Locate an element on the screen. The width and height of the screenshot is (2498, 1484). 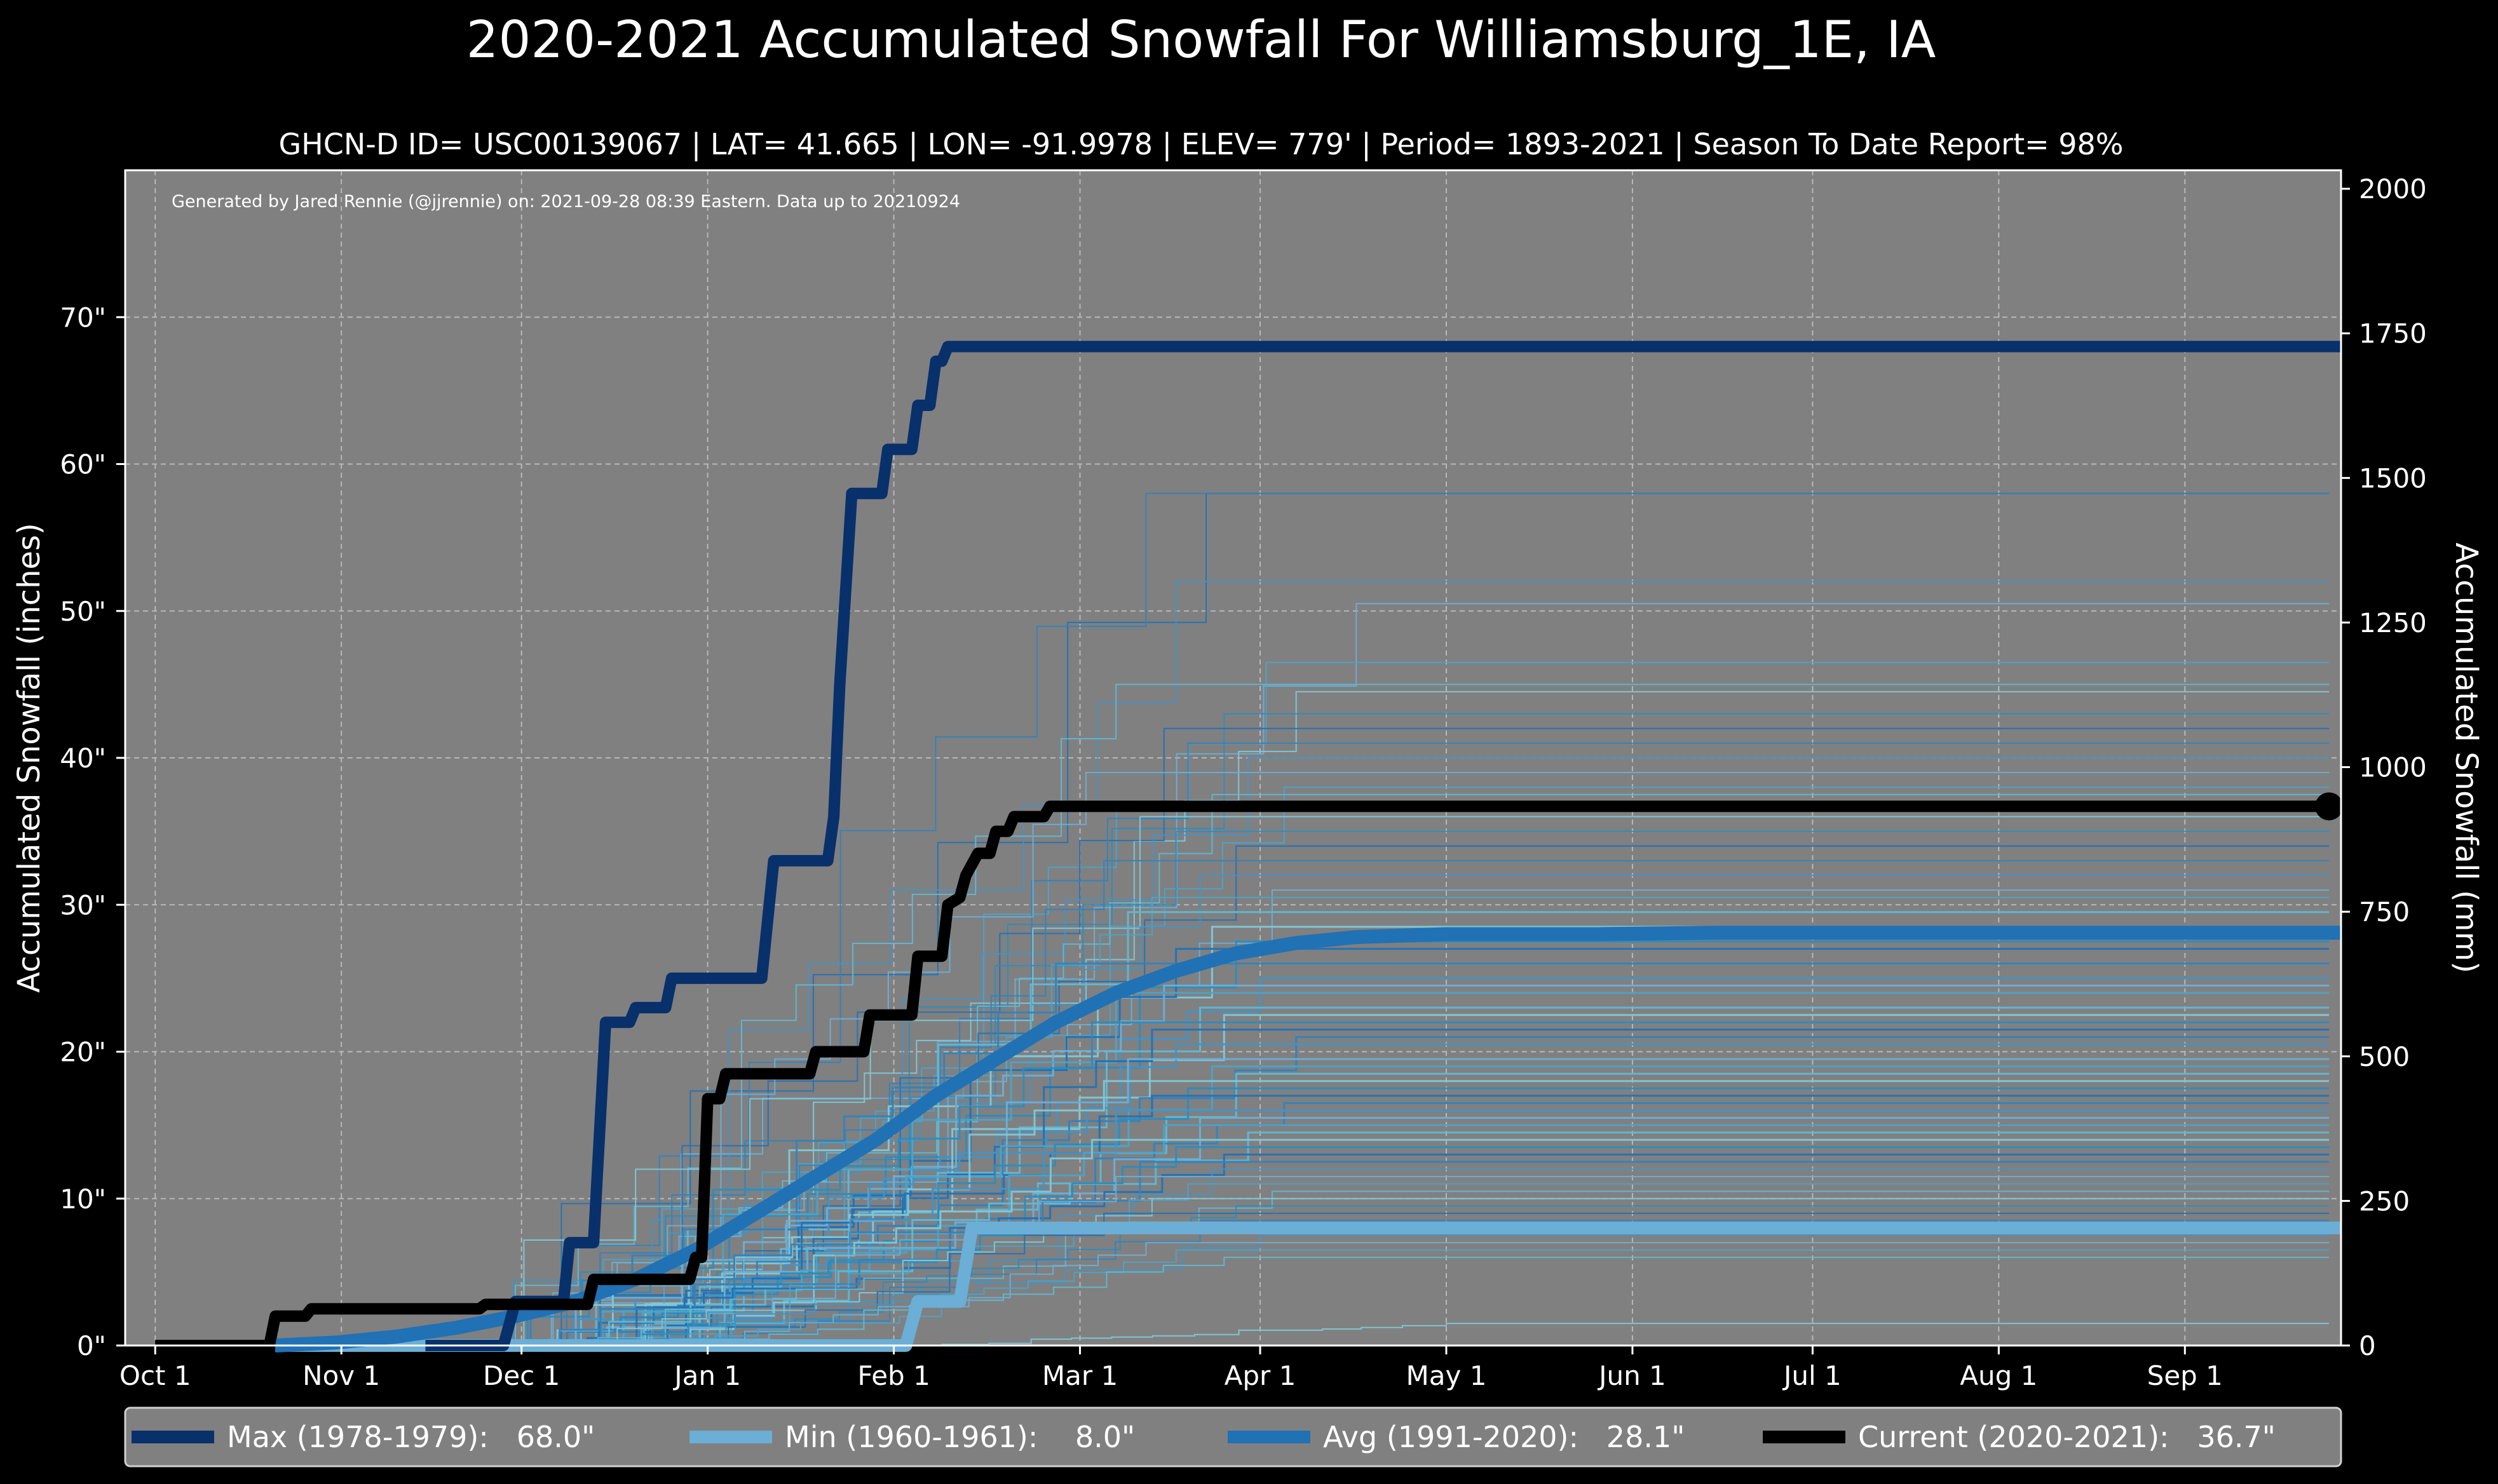
y-tick-label: 30" is located at coordinates (83, 905).